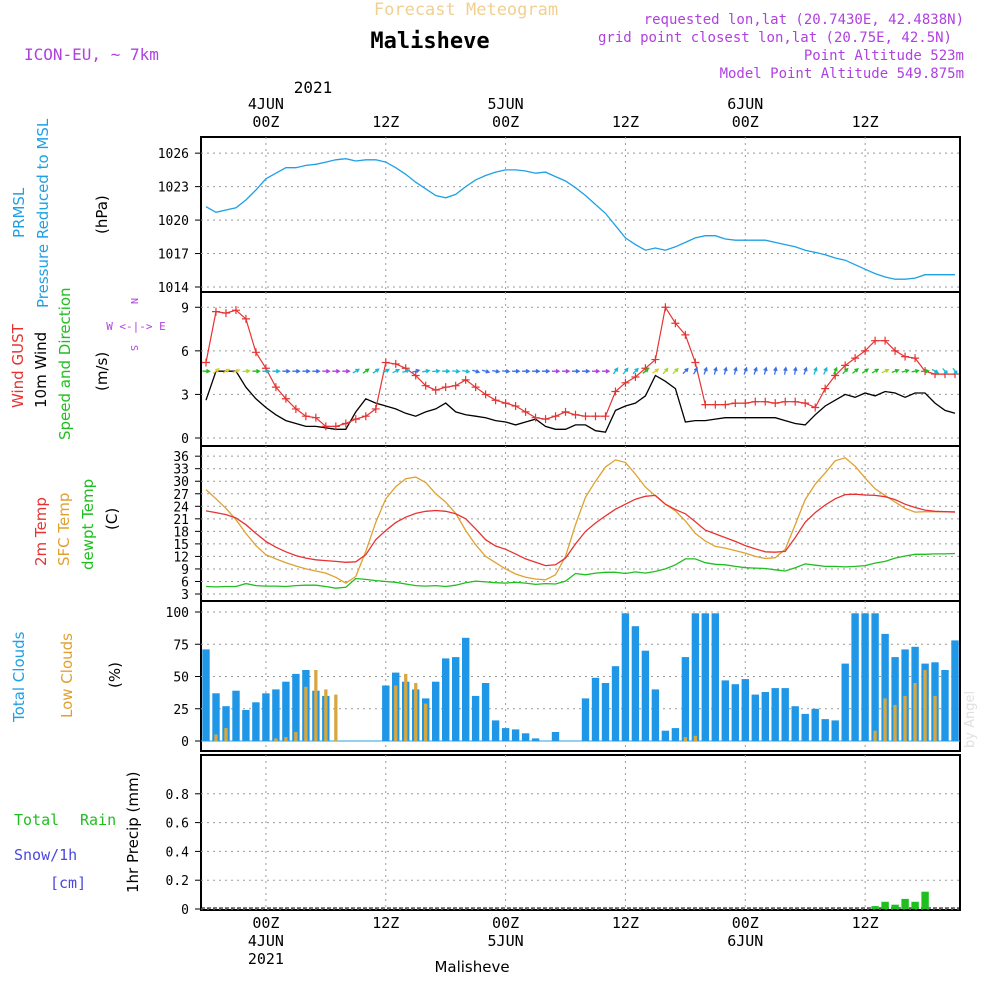  Describe the element at coordinates (266, 941) in the screenshot. I see `bottom-time-label: 4JUN` at that location.